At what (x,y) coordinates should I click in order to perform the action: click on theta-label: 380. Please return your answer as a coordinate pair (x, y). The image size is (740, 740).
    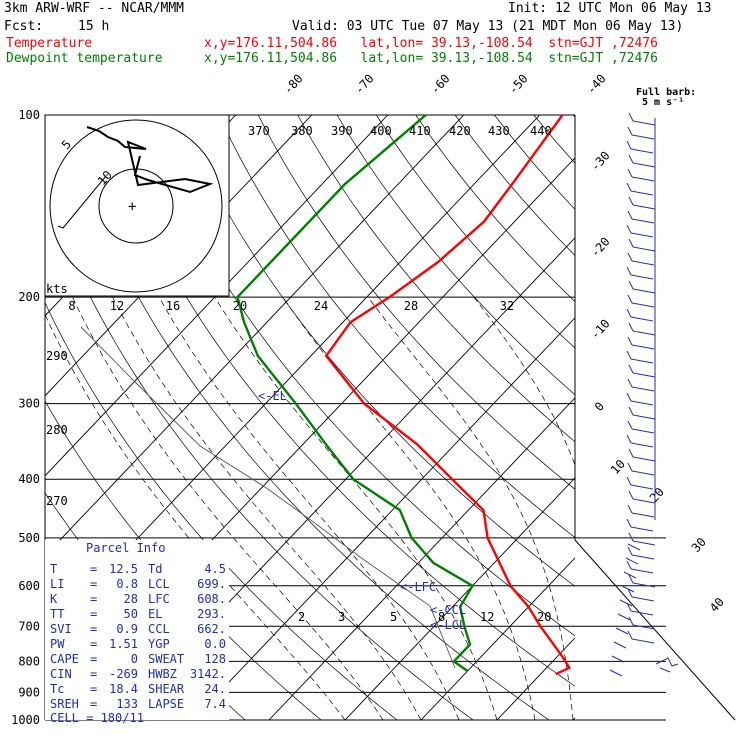
    Looking at the image, I should click on (302, 131).